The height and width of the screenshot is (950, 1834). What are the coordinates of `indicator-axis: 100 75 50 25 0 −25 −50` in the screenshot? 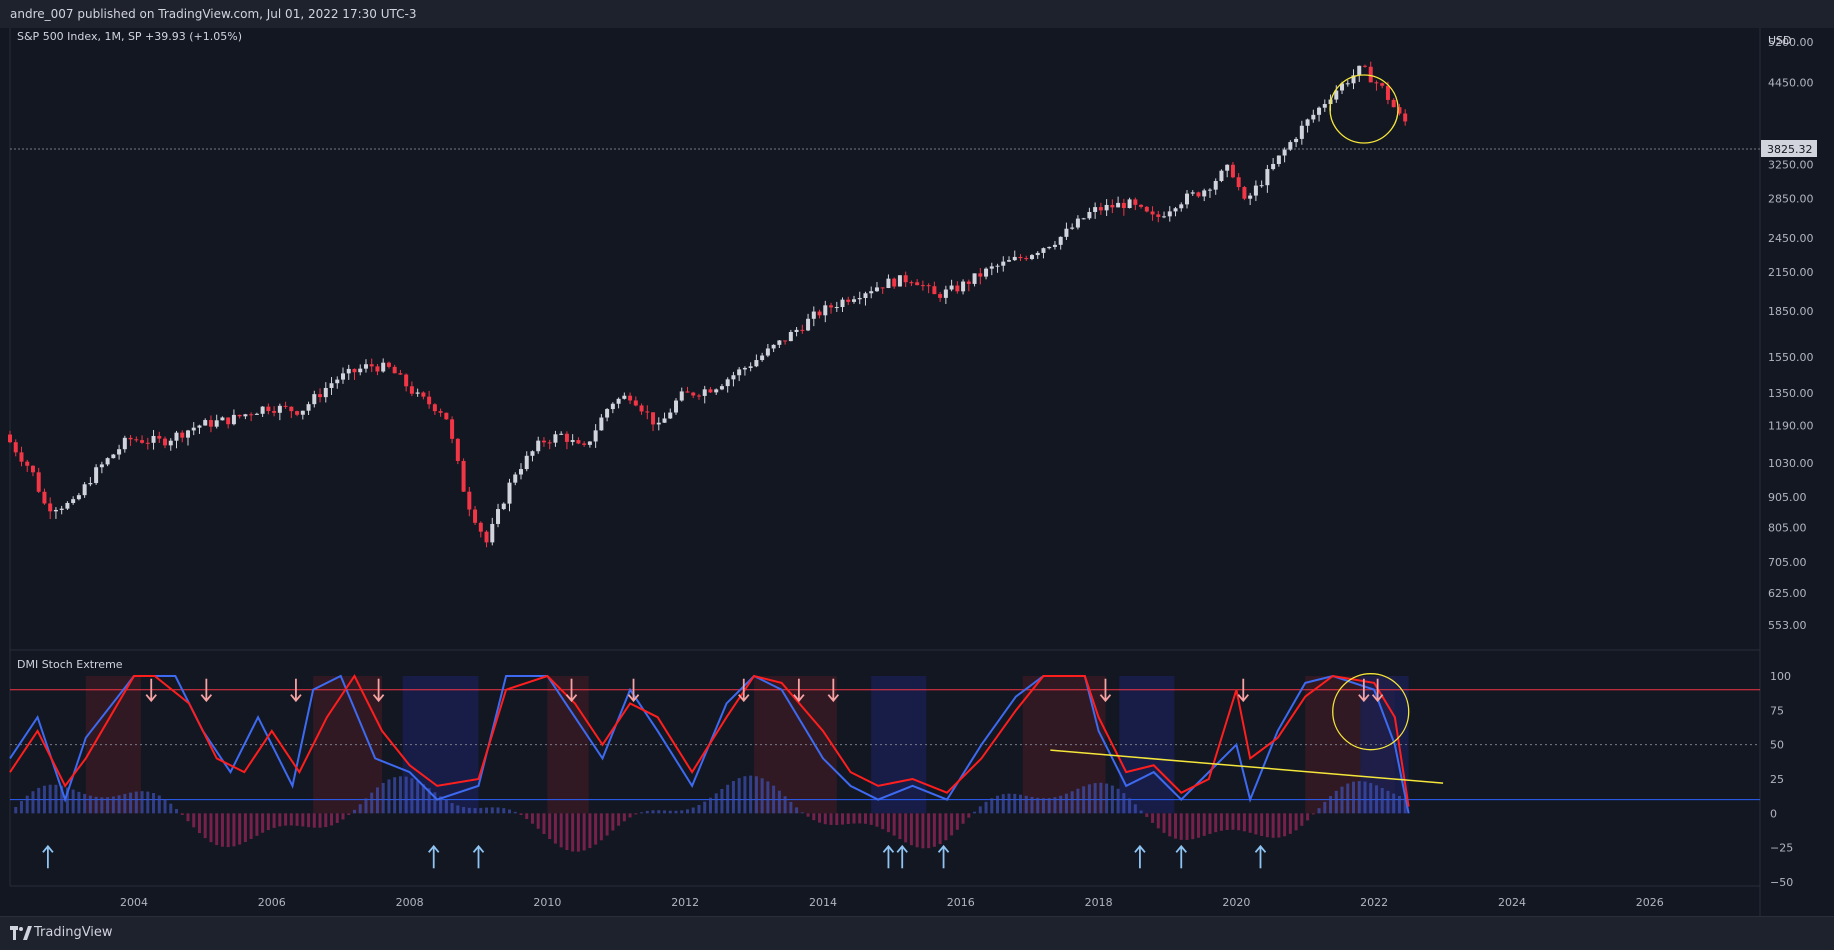 It's located at (1781, 779).